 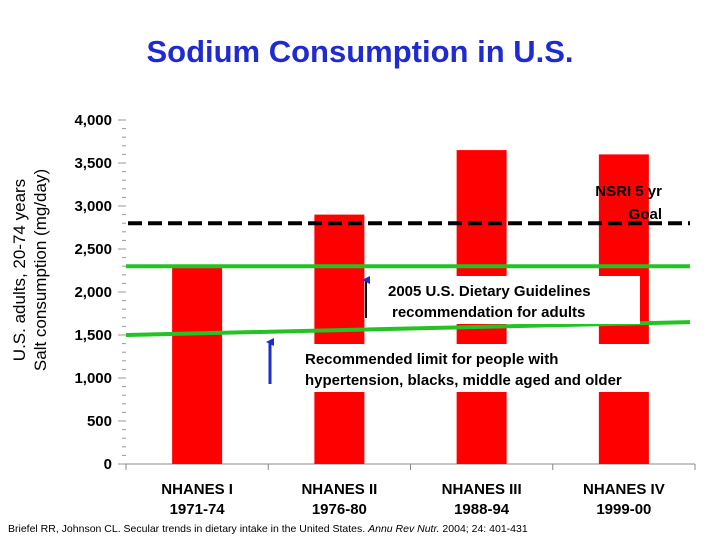 What do you see at coordinates (404, 529) in the screenshot?
I see `citation-journal: Annu Rev Nutr.` at bounding box center [404, 529].